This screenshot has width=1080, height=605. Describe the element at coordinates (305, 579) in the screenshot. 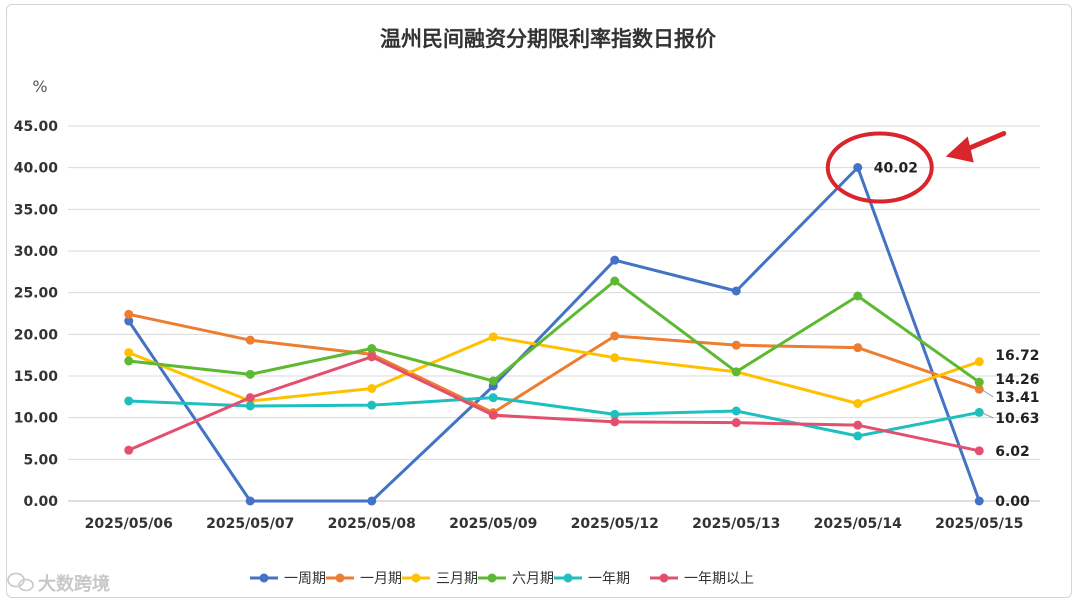

I see `legend-label: 一周期` at that location.